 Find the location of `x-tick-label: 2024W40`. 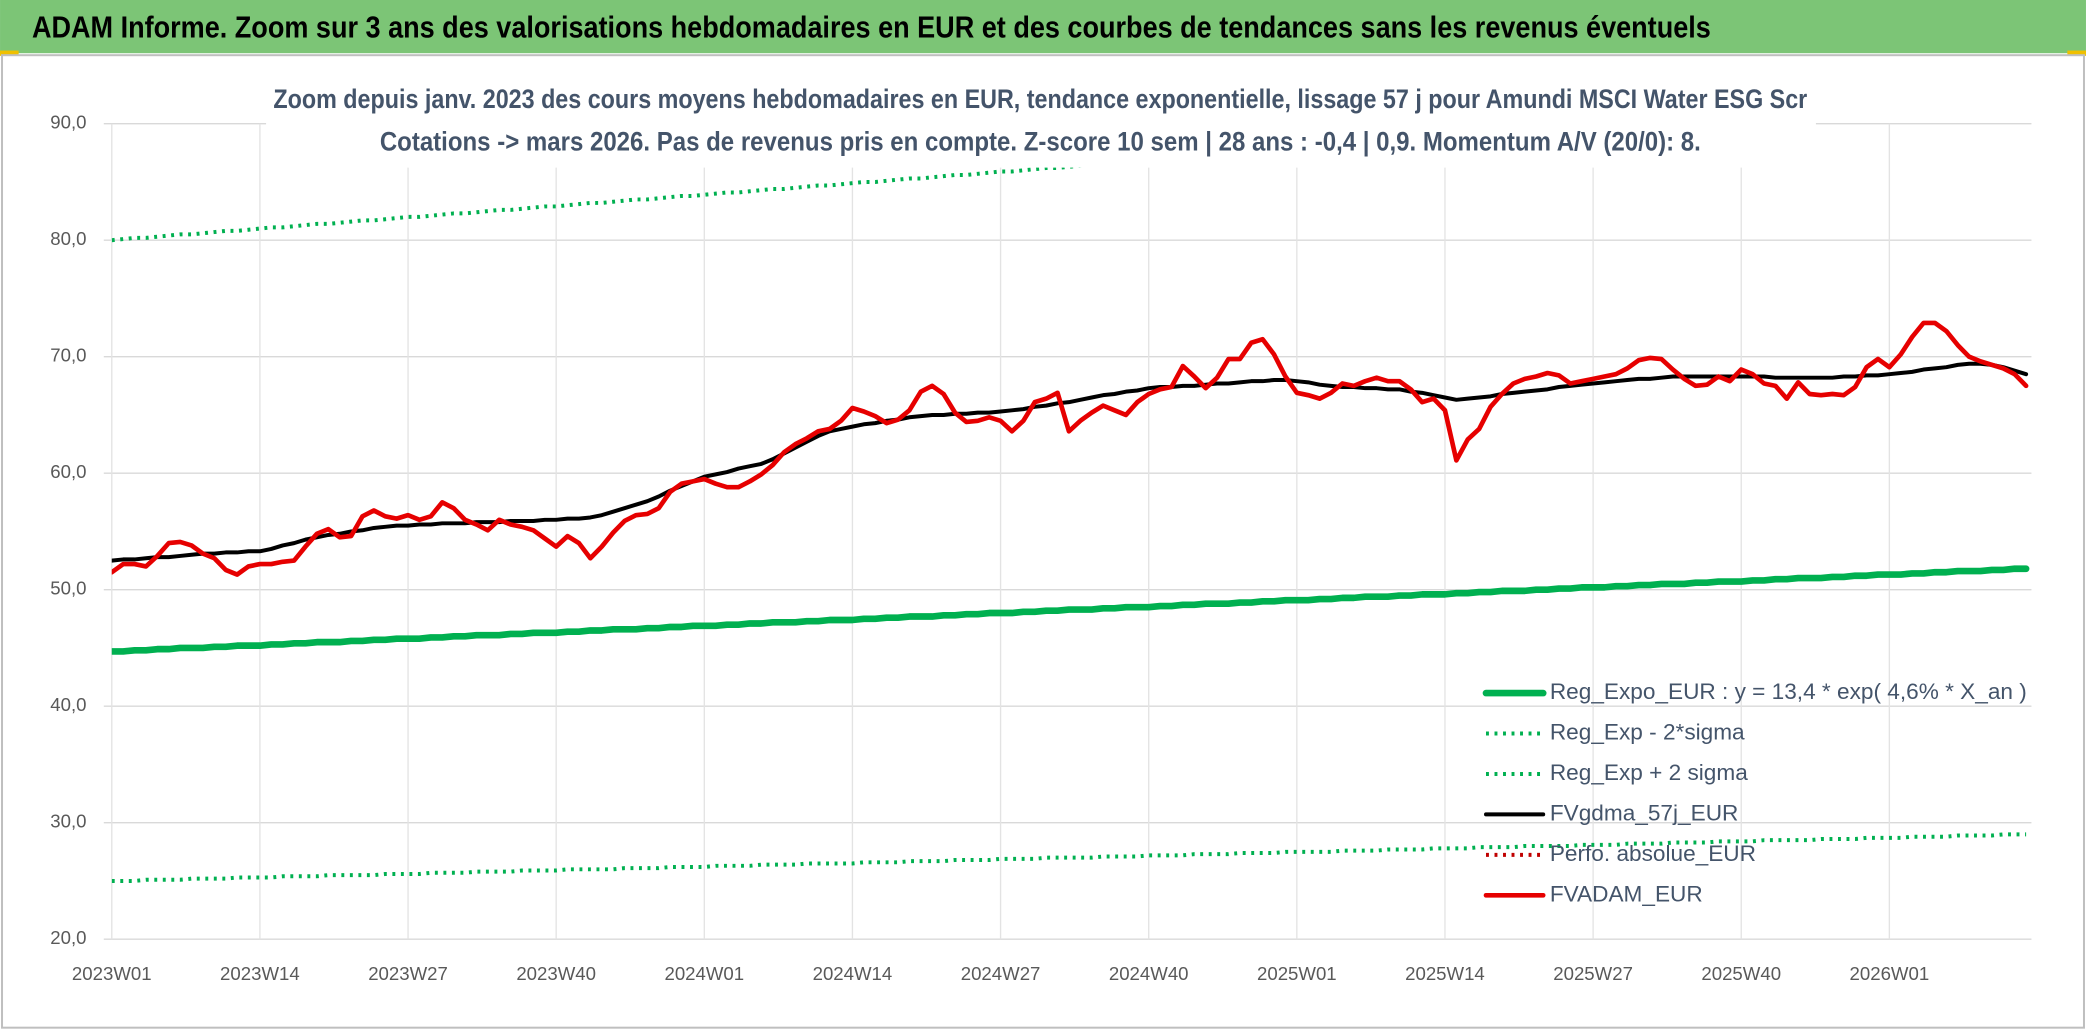

x-tick-label: 2024W40 is located at coordinates (1149, 973).